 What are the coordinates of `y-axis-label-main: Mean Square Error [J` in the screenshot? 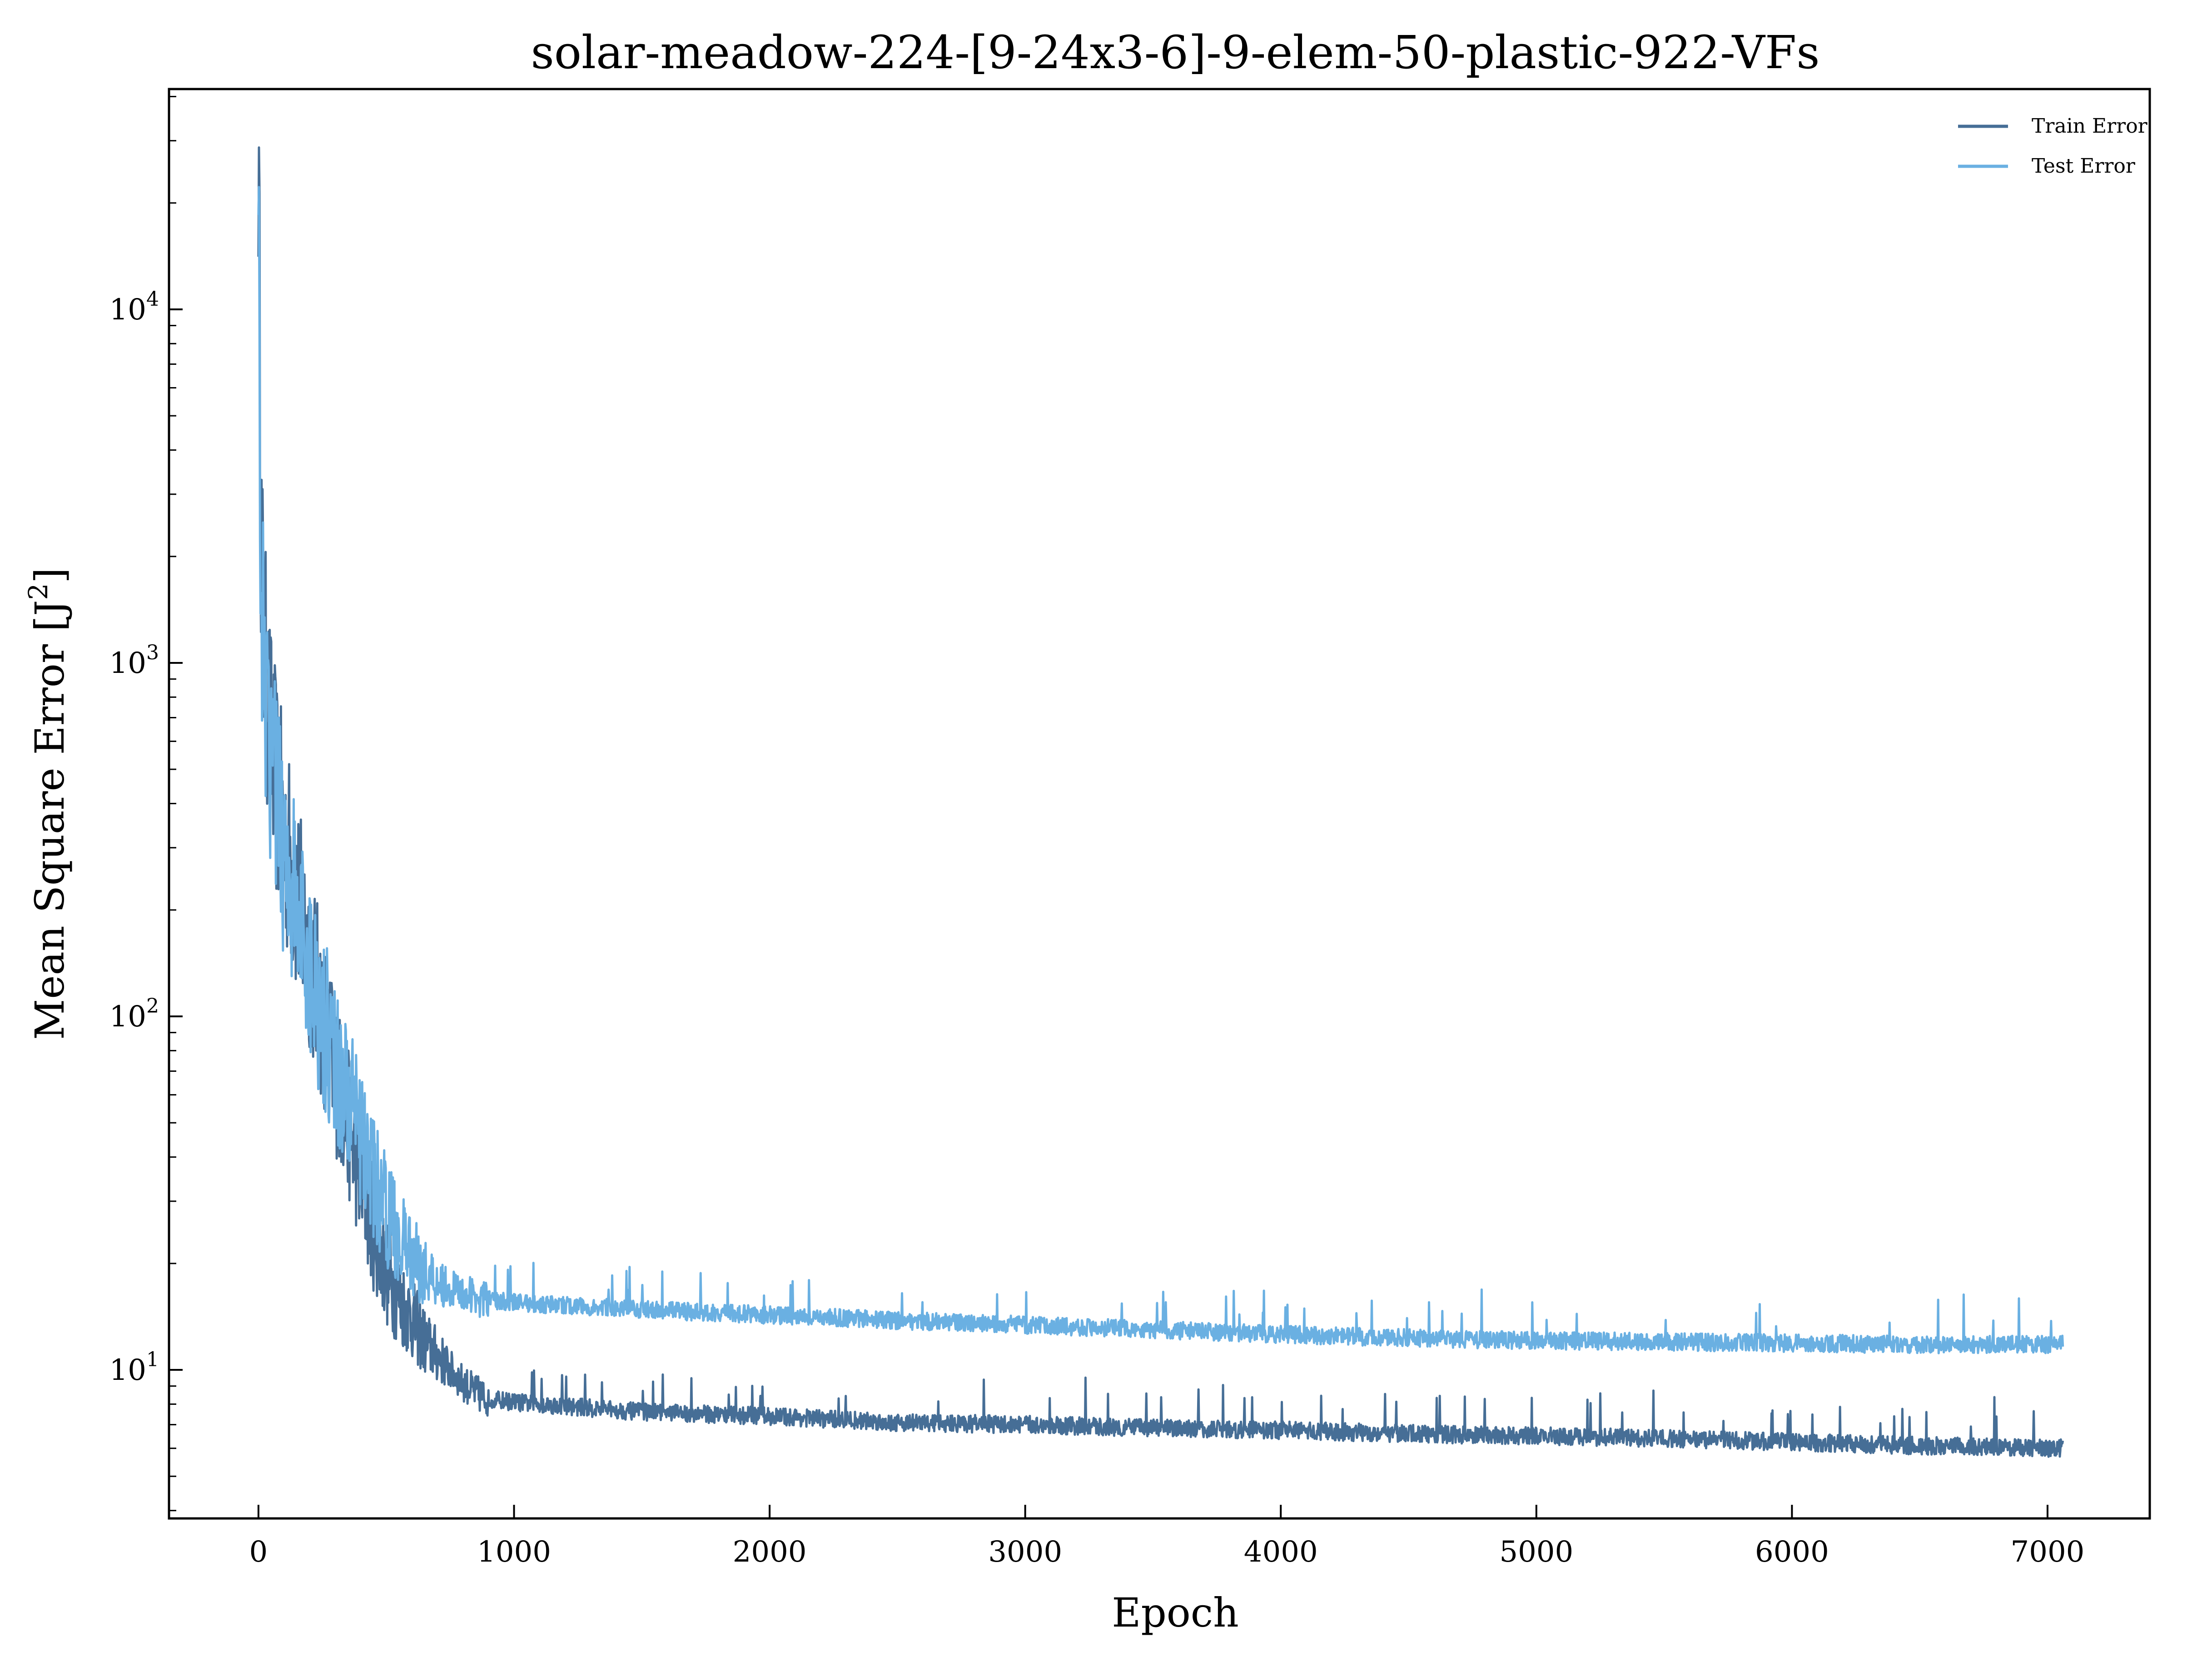 It's located at (50, 820).